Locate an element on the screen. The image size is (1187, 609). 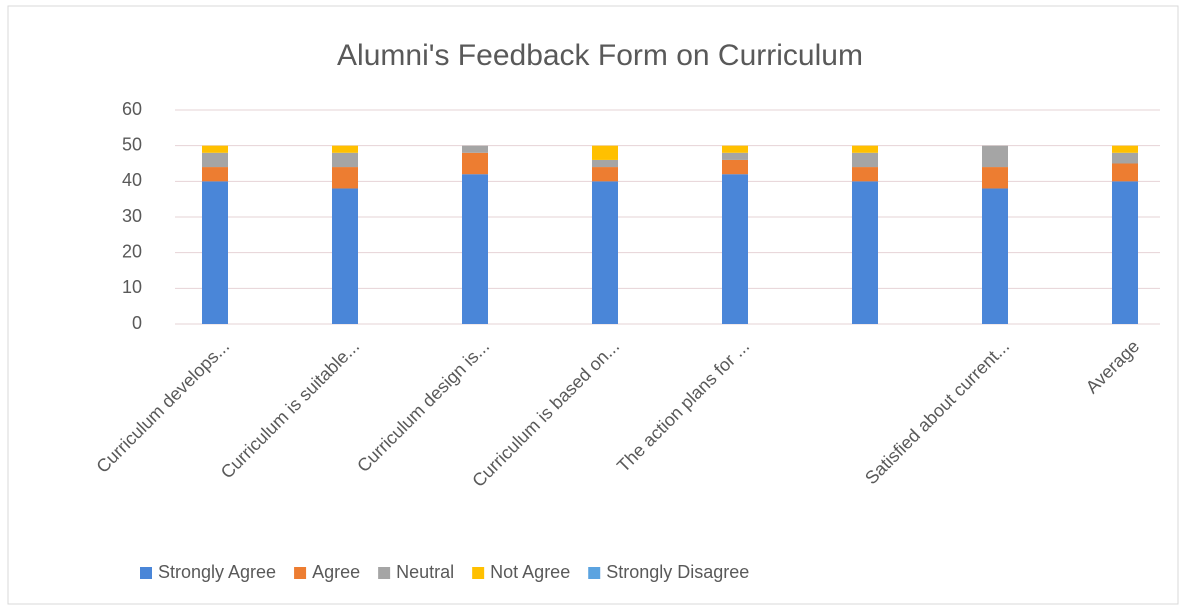
legend-label: Strongly Disagree is located at coordinates (677, 572).